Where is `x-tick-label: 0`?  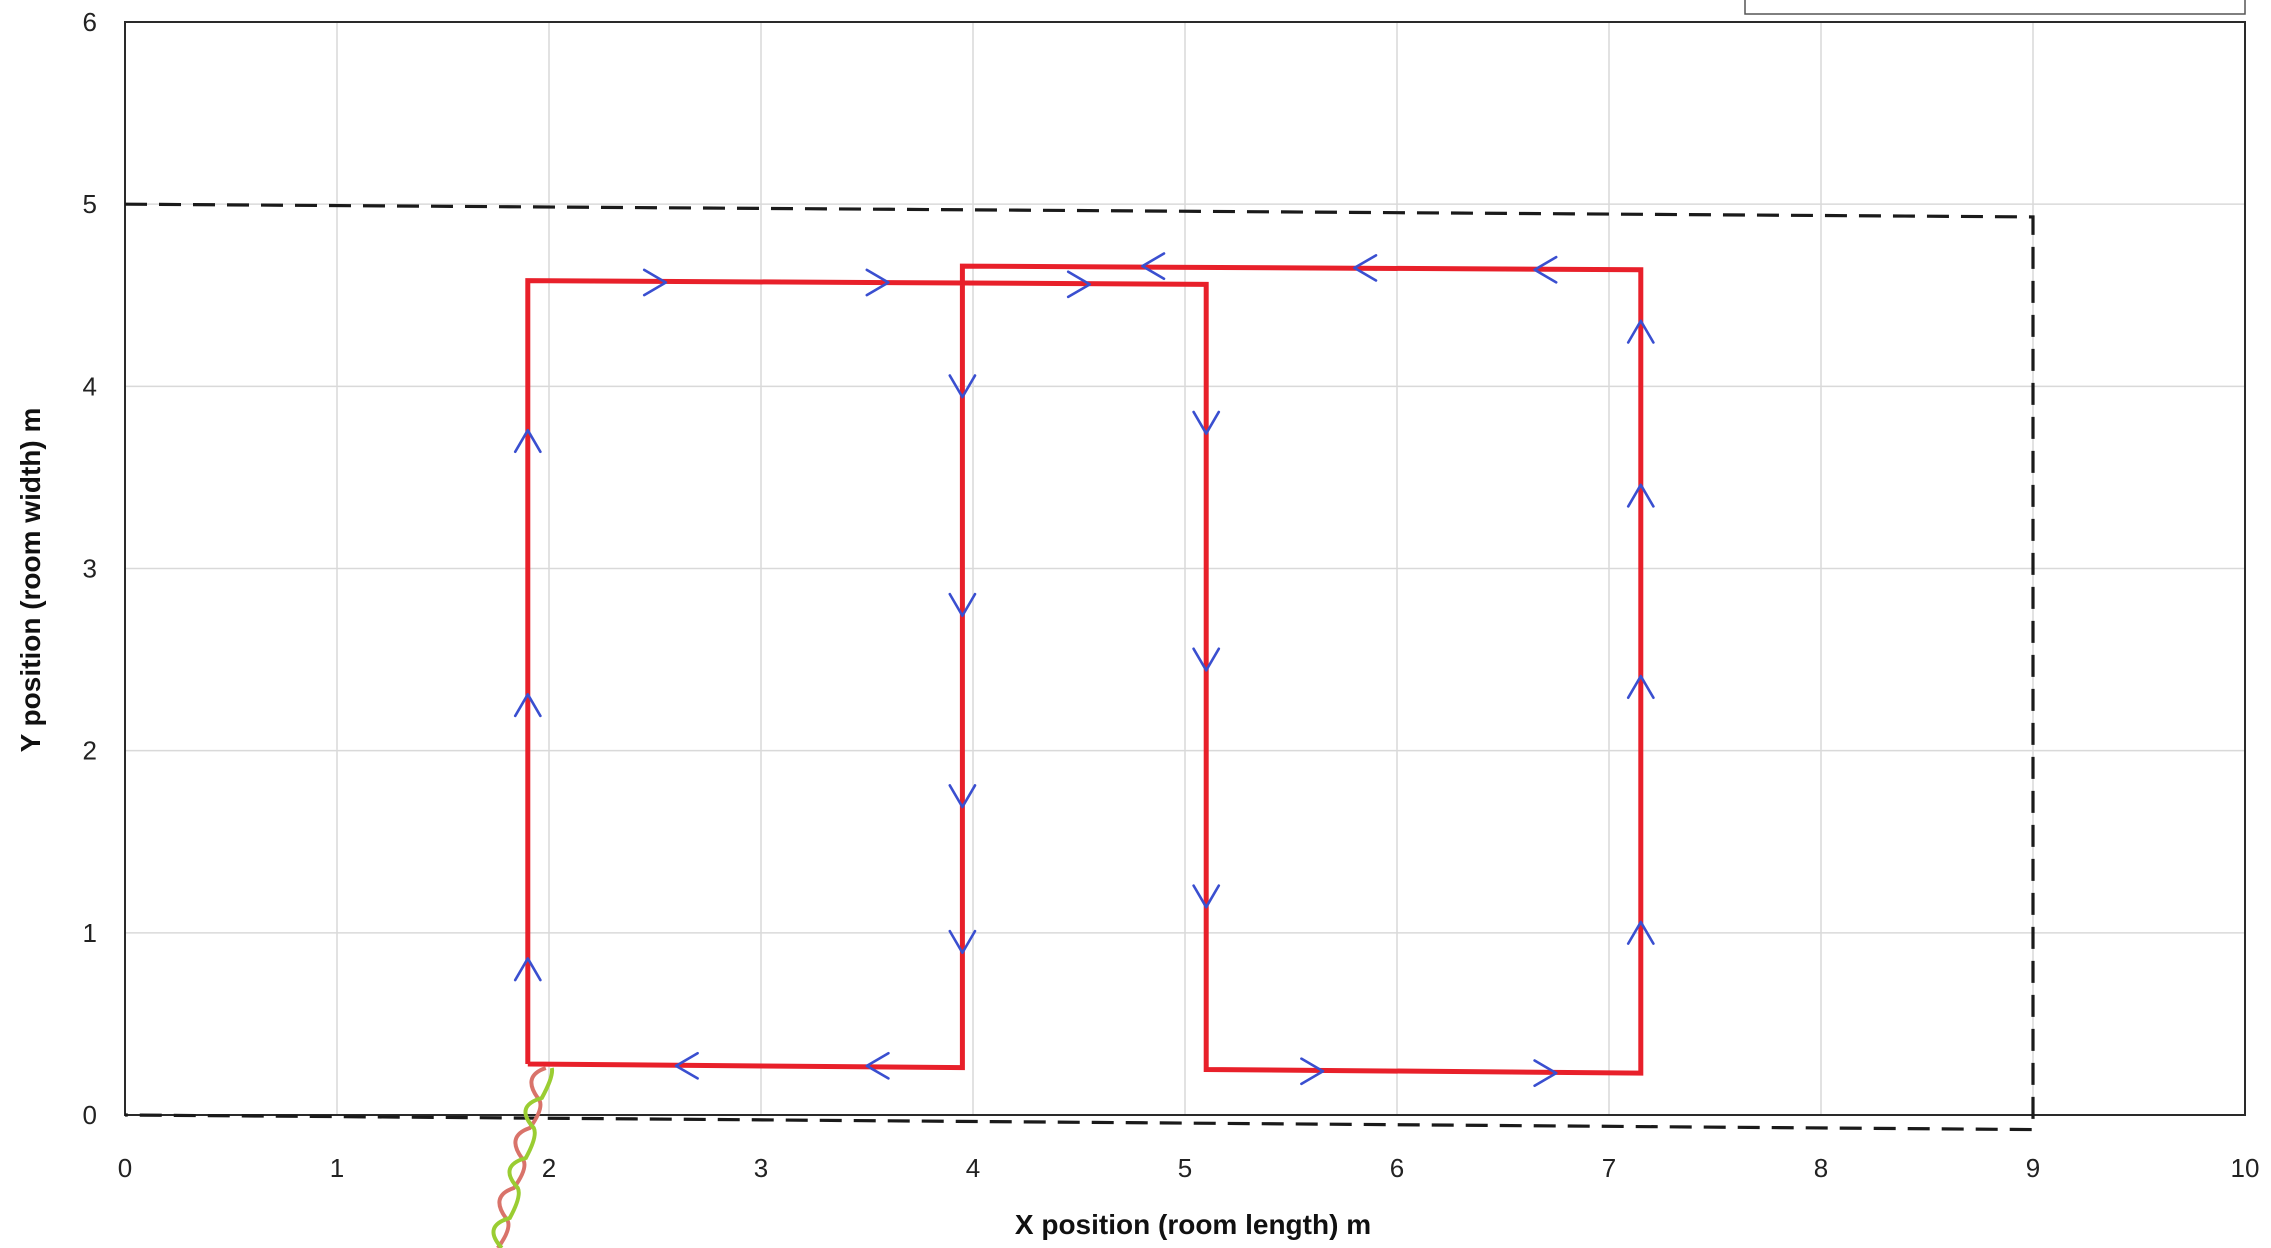 x-tick-label: 0 is located at coordinates (125, 1168).